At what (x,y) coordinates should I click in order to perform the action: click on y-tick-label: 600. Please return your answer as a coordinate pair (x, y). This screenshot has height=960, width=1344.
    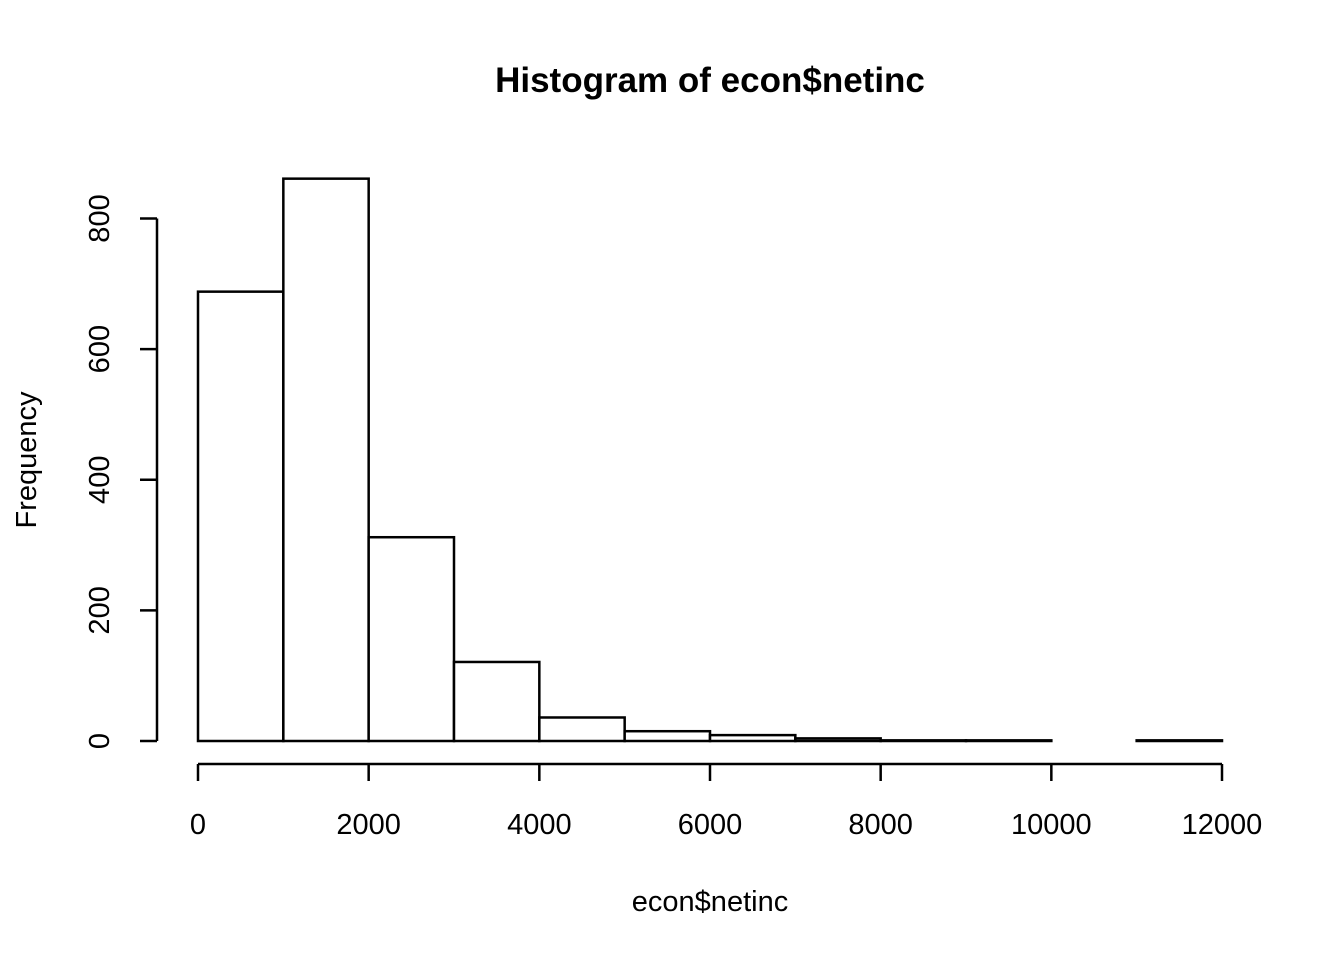
    Looking at the image, I should click on (100, 349).